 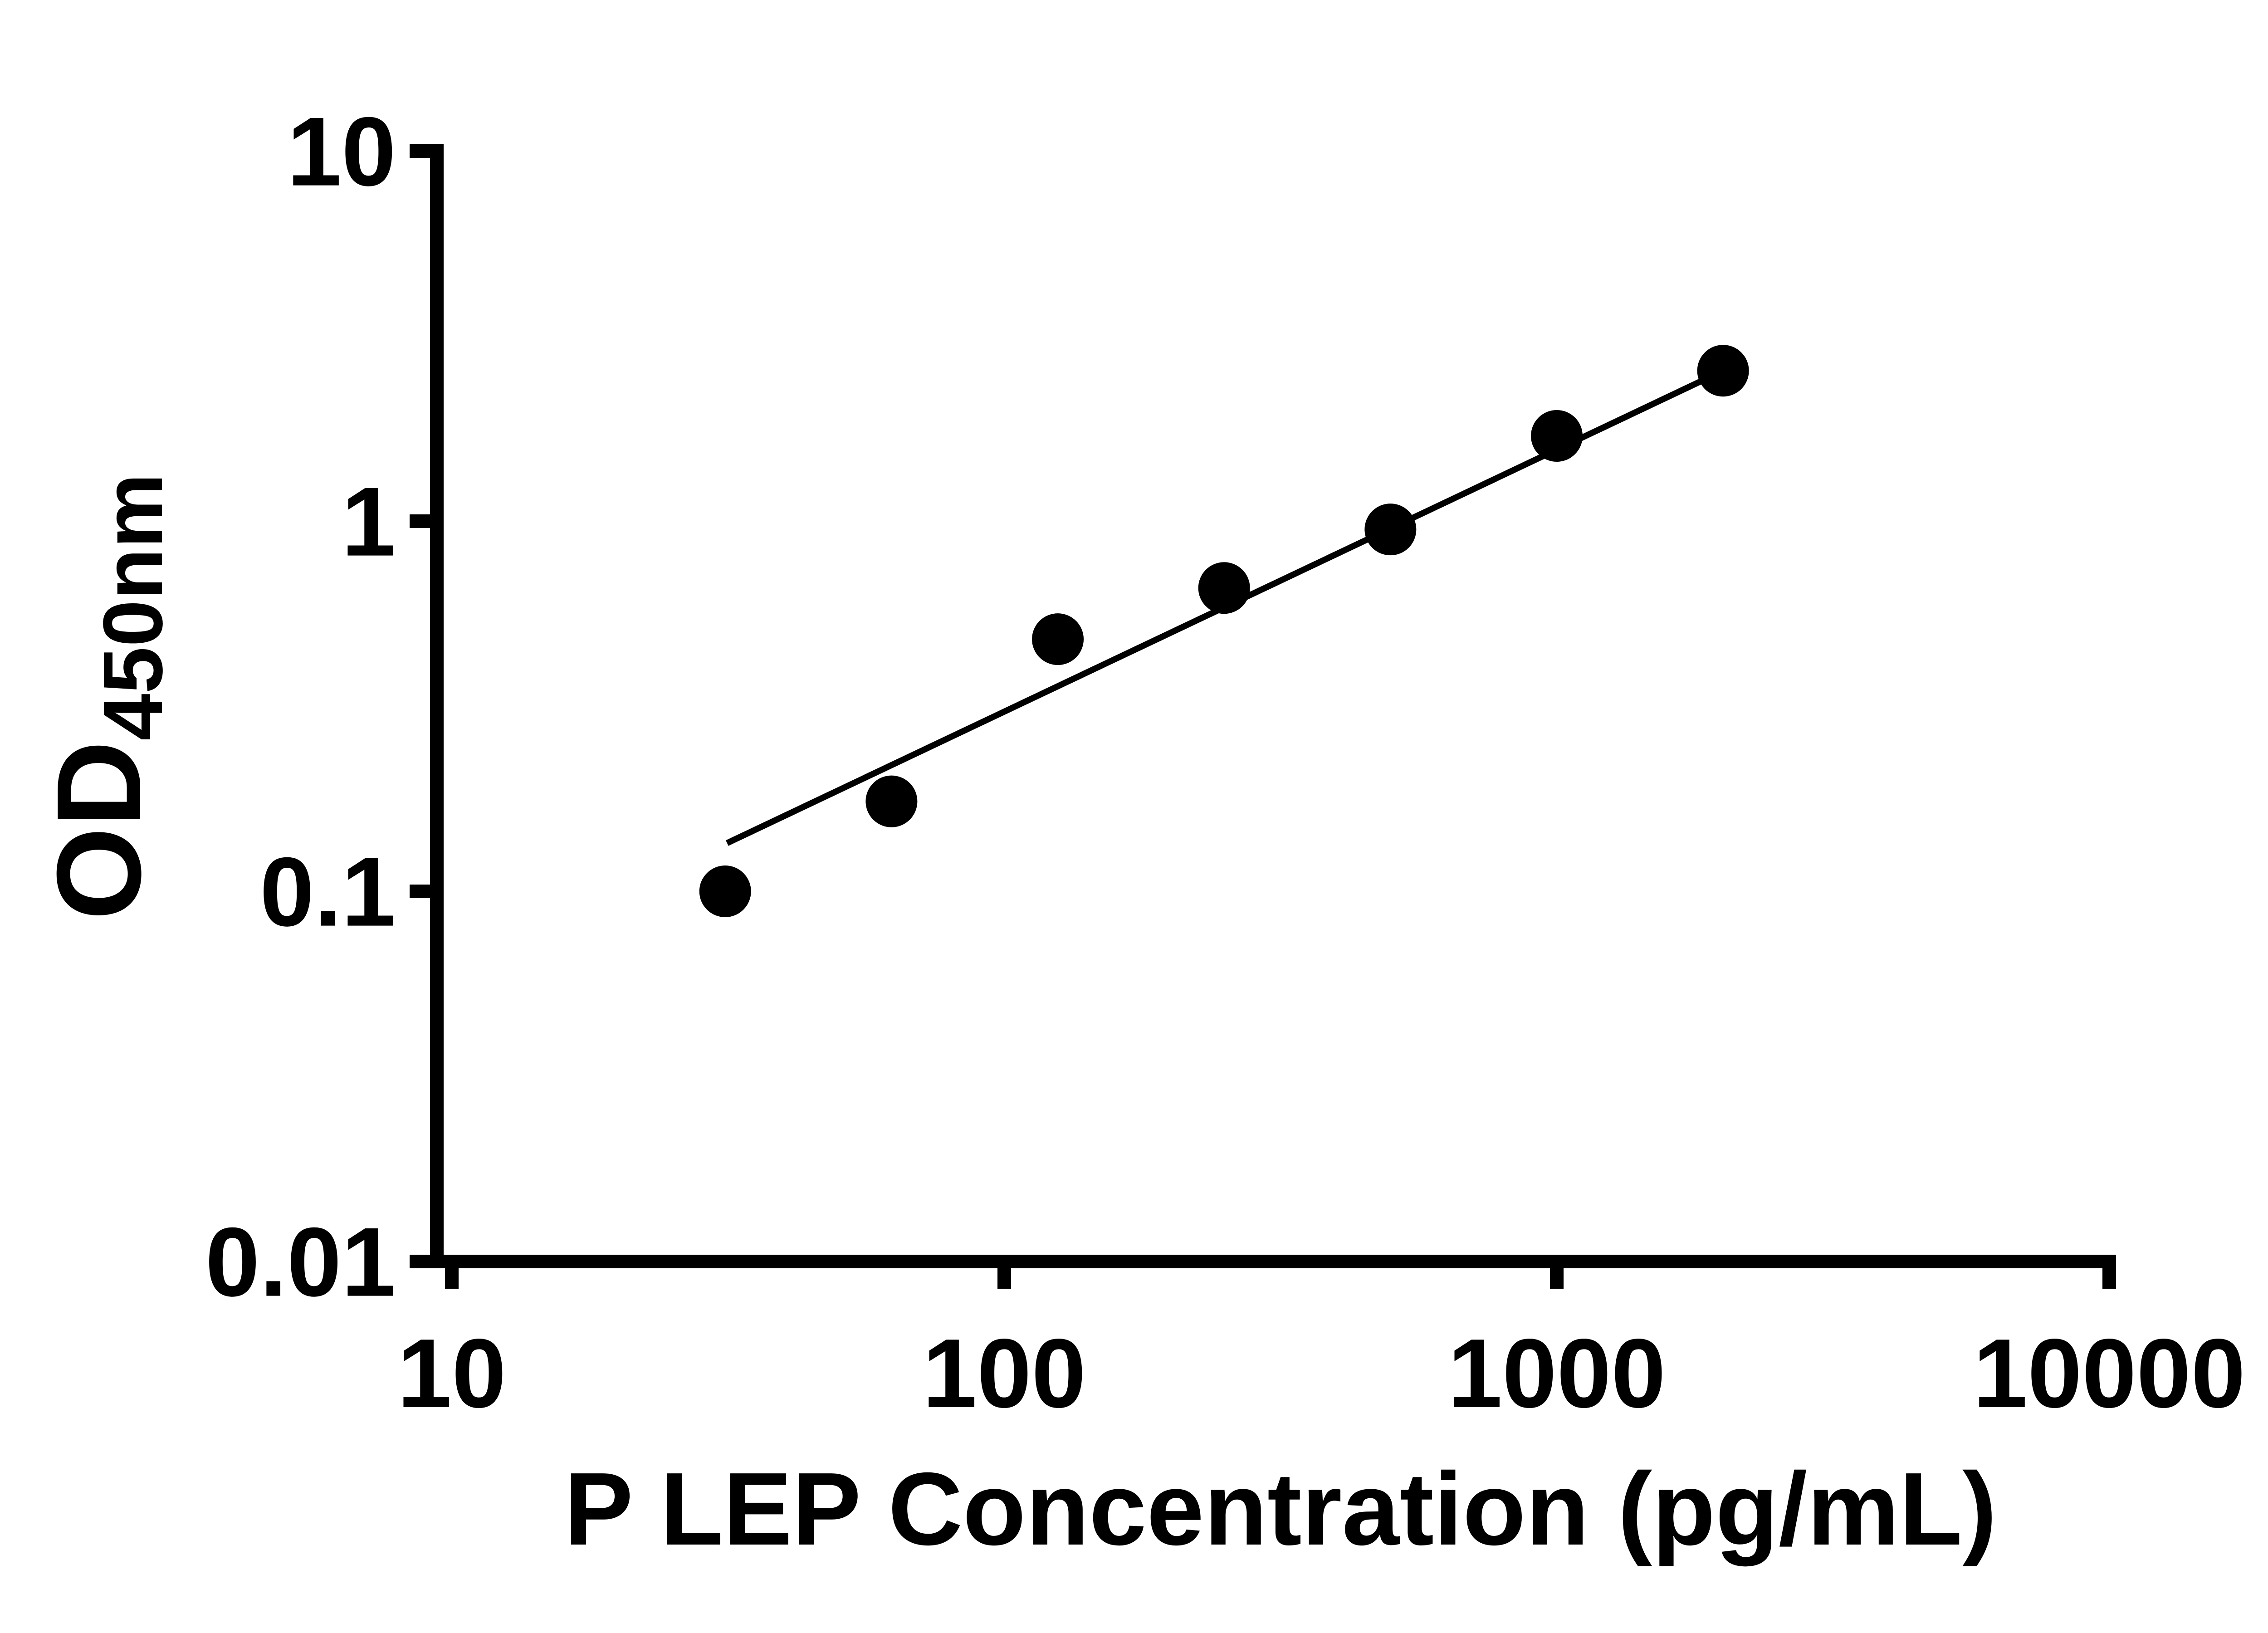 What do you see at coordinates (300, 1262) in the screenshot?
I see `y-tick-label: 0.01` at bounding box center [300, 1262].